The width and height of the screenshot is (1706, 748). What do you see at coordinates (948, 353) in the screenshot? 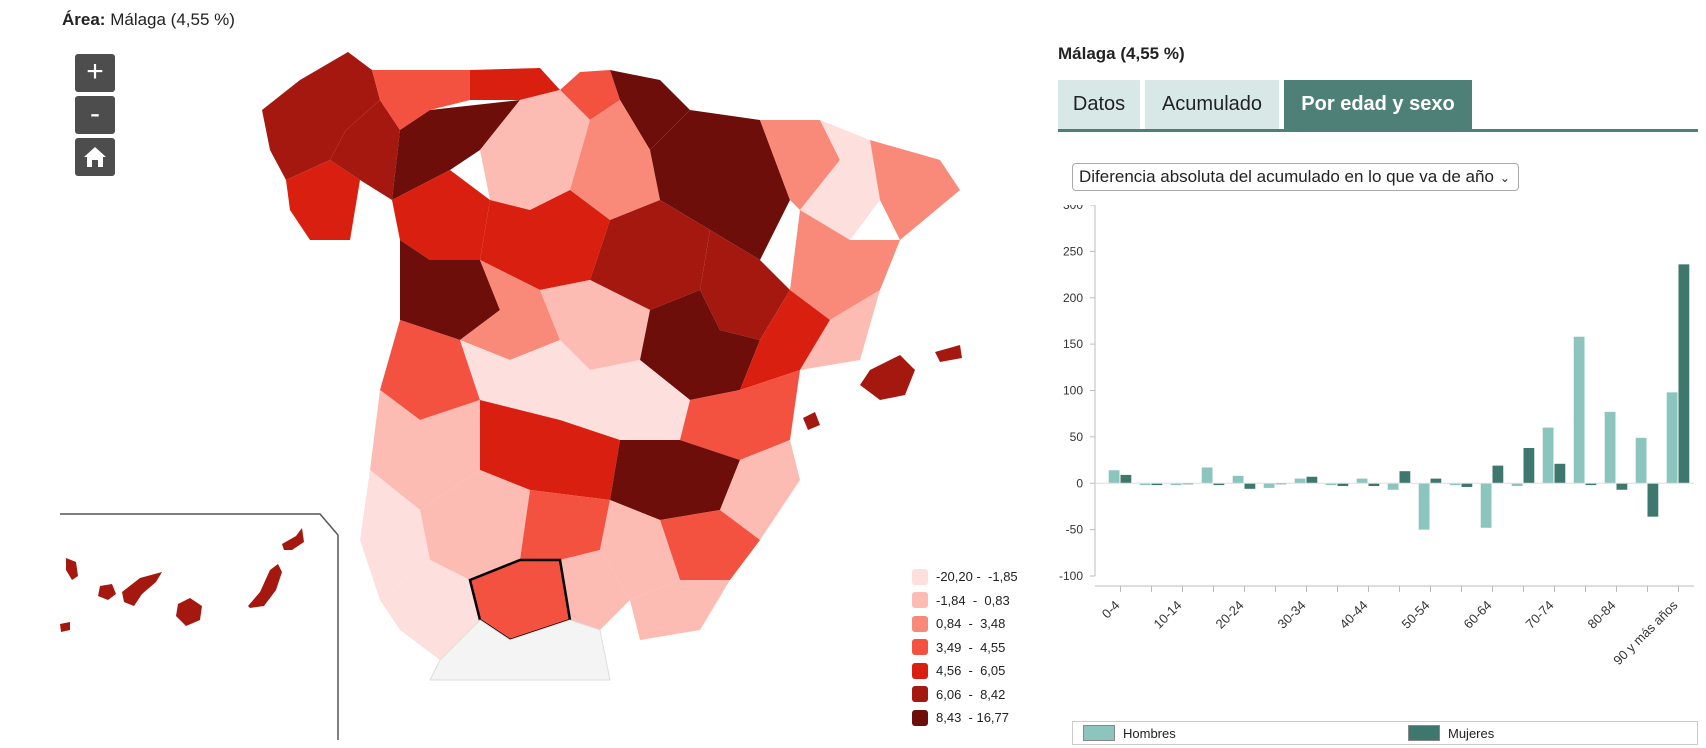
I see `region-menorca` at bounding box center [948, 353].